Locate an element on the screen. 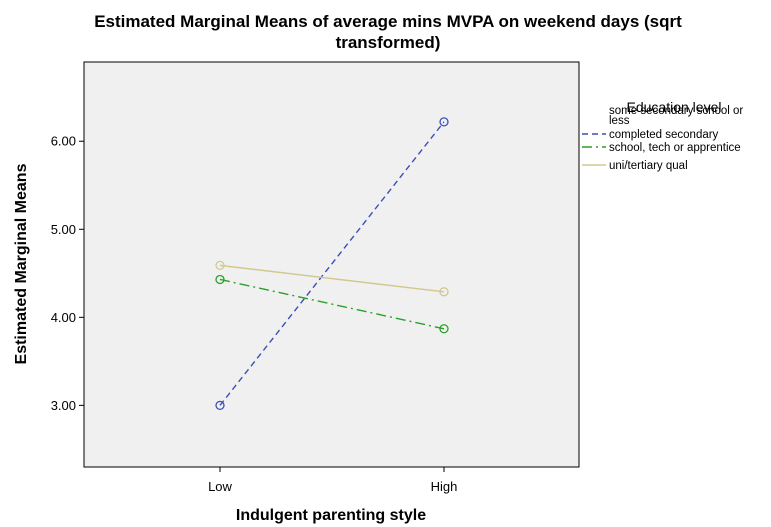 This screenshot has height=527, width=771. y-tick-label: 6.00 is located at coordinates (63, 141).